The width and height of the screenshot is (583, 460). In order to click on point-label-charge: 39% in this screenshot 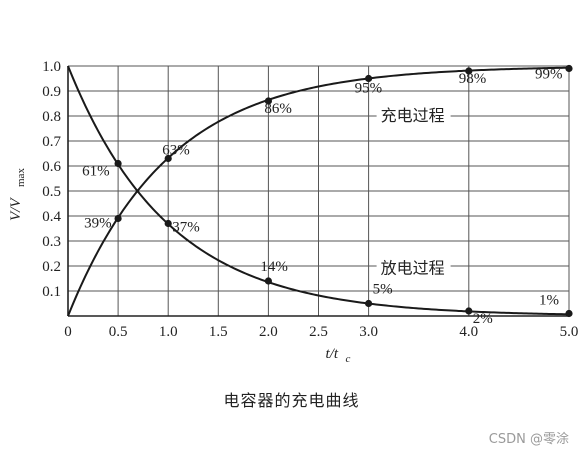, I will do `click(98, 224)`.